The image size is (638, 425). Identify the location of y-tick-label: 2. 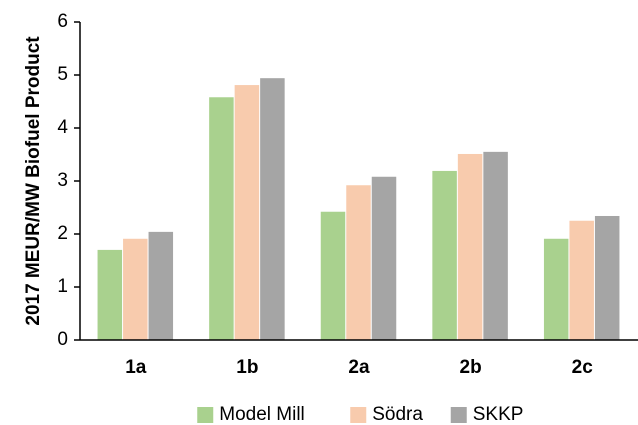
(62, 233).